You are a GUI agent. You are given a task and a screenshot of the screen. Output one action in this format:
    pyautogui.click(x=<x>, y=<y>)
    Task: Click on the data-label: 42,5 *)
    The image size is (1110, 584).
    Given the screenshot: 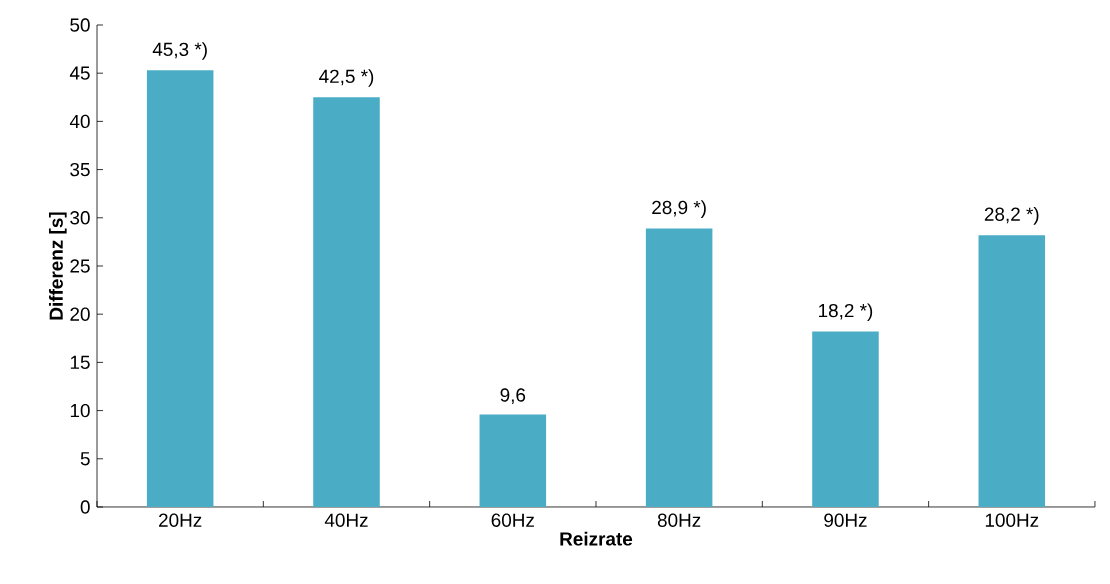 What is the action you would take?
    pyautogui.click(x=346, y=78)
    